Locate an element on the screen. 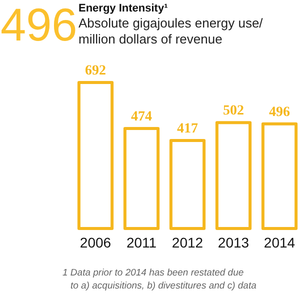 Image resolution: width=300 pixels, height=300 pixels. data-label: 417 is located at coordinates (187, 129).